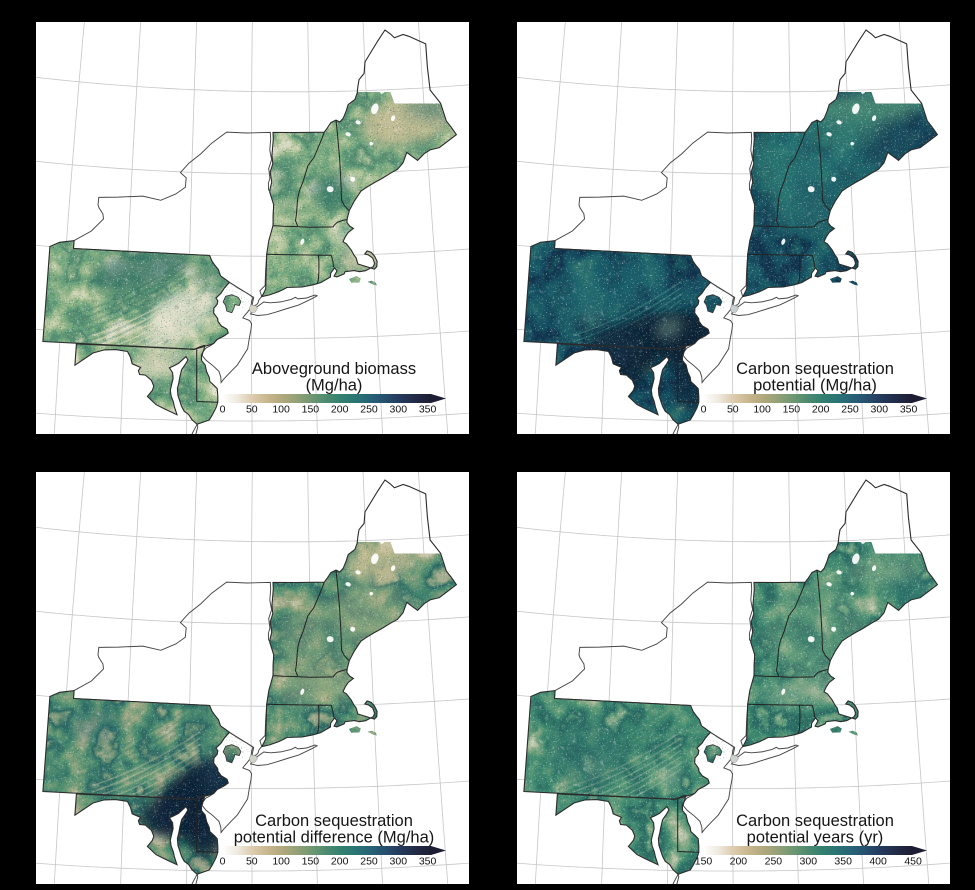 The width and height of the screenshot is (975, 890). What do you see at coordinates (334, 369) in the screenshot?
I see `svg-text: Aboveground biomass` at bounding box center [334, 369].